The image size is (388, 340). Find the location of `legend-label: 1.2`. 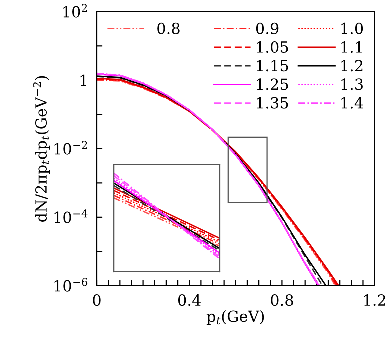

legend-label: 1.2 is located at coordinates (352, 66).